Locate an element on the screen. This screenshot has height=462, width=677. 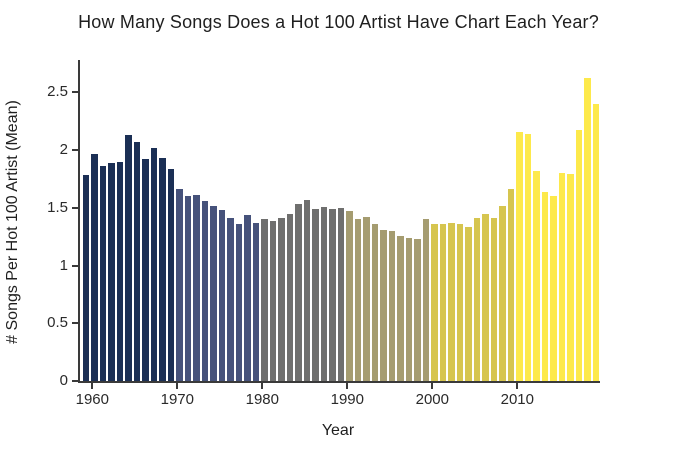
bar-2011 is located at coordinates (528, 257).